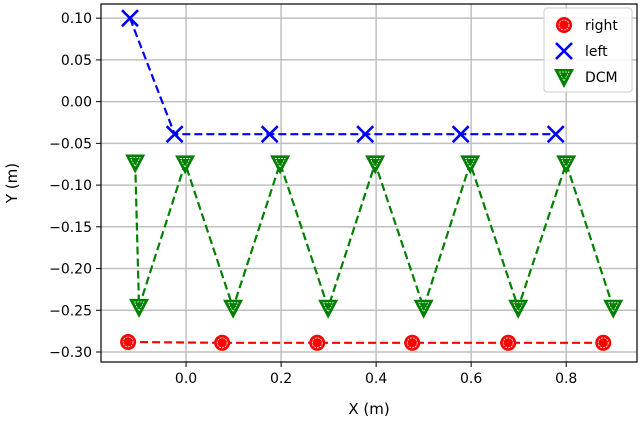 The image size is (640, 421). I want to click on x-tick-label: 0.2, so click(281, 379).